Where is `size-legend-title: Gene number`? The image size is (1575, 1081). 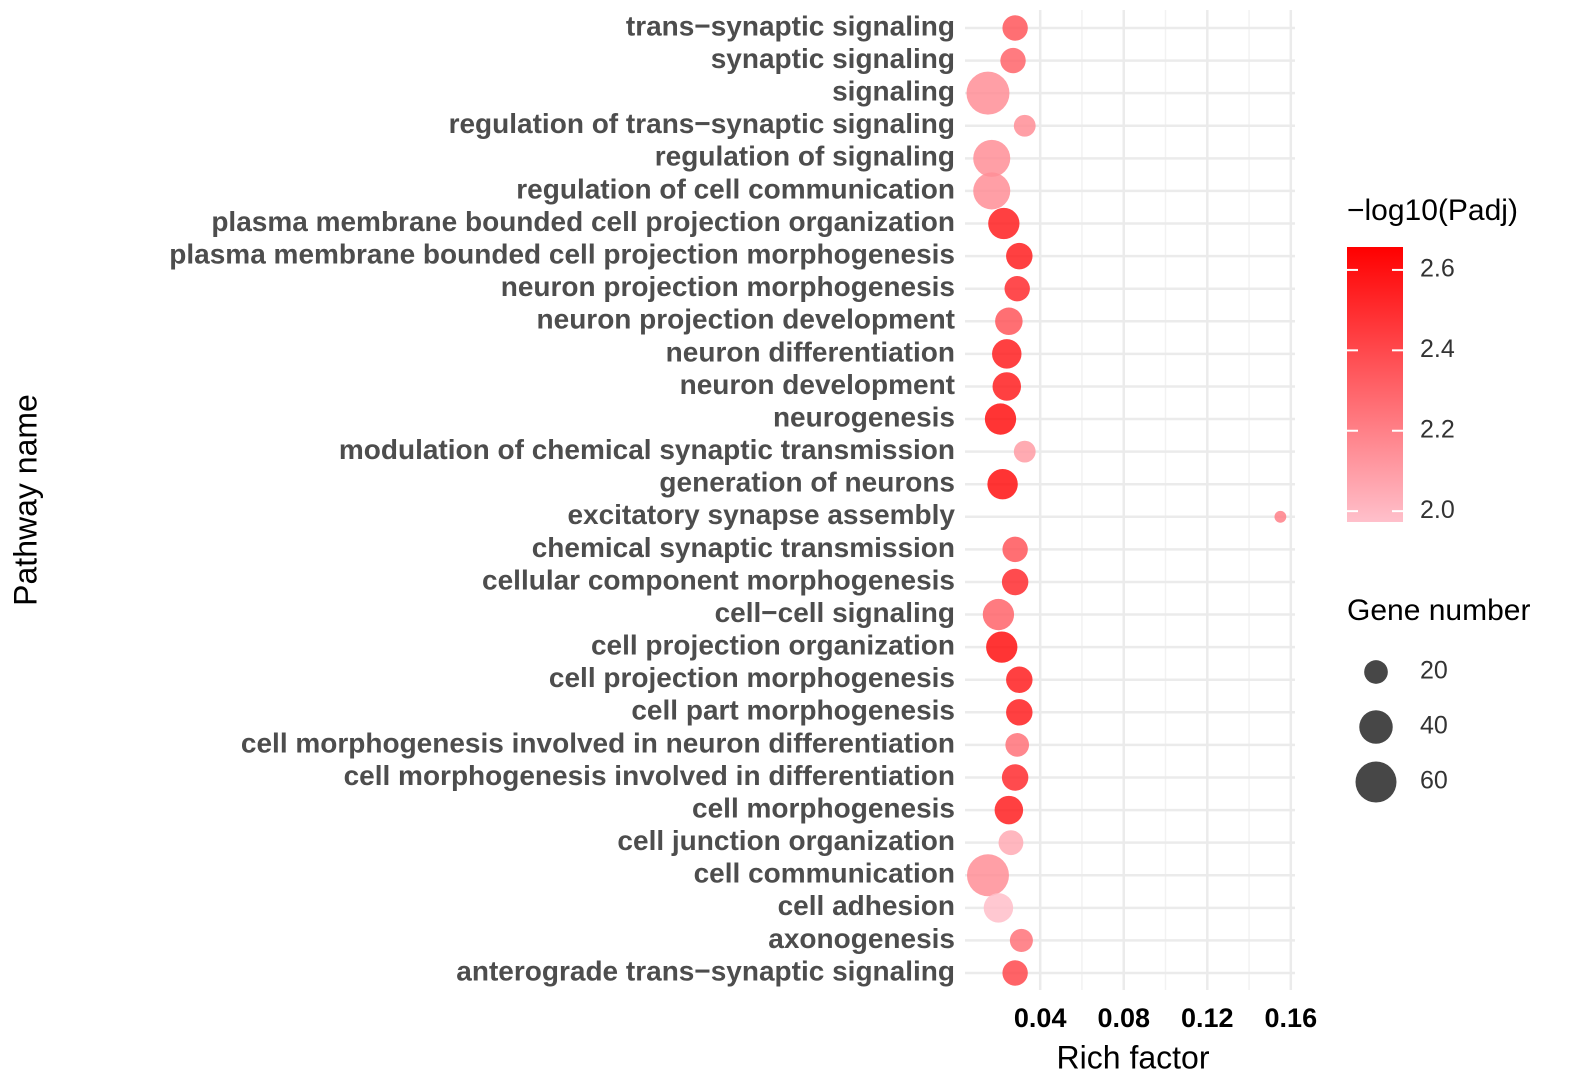 size-legend-title: Gene number is located at coordinates (1438, 610).